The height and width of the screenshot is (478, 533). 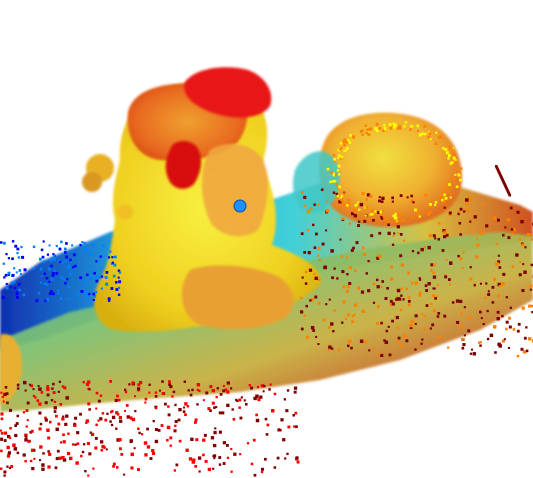 What do you see at coordinates (218, 128) in the screenshot?
I see `red-top-cluster` at bounding box center [218, 128].